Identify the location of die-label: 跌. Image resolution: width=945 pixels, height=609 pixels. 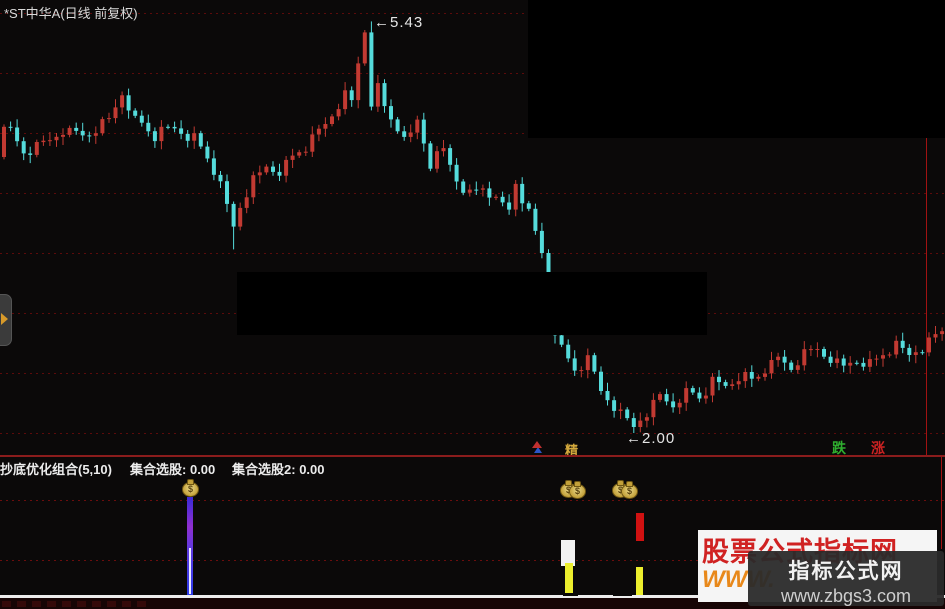
(839, 448).